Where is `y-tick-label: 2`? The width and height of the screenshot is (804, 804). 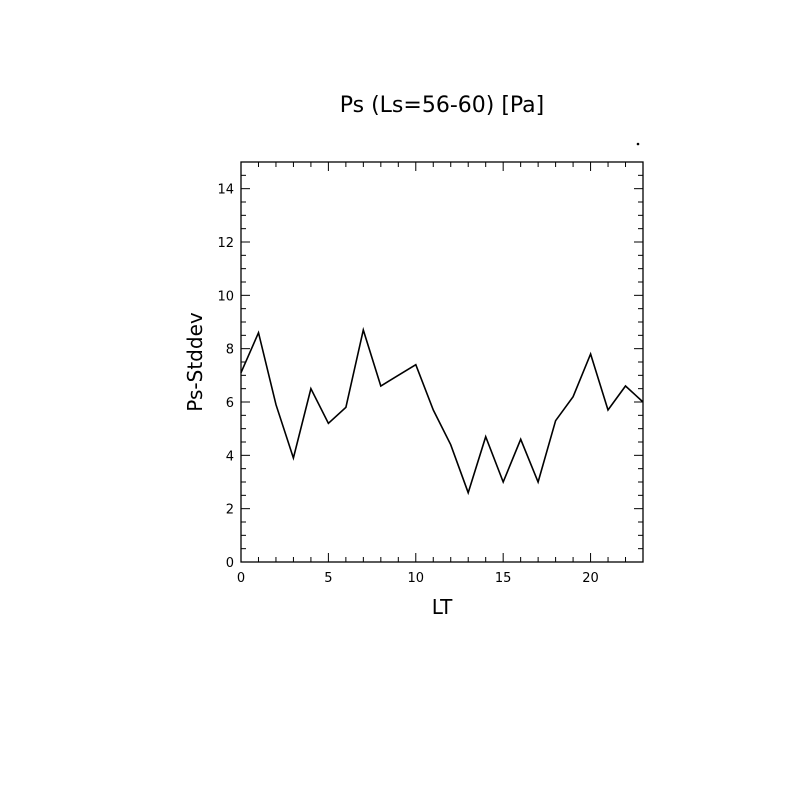
y-tick-label: 2 is located at coordinates (230, 510).